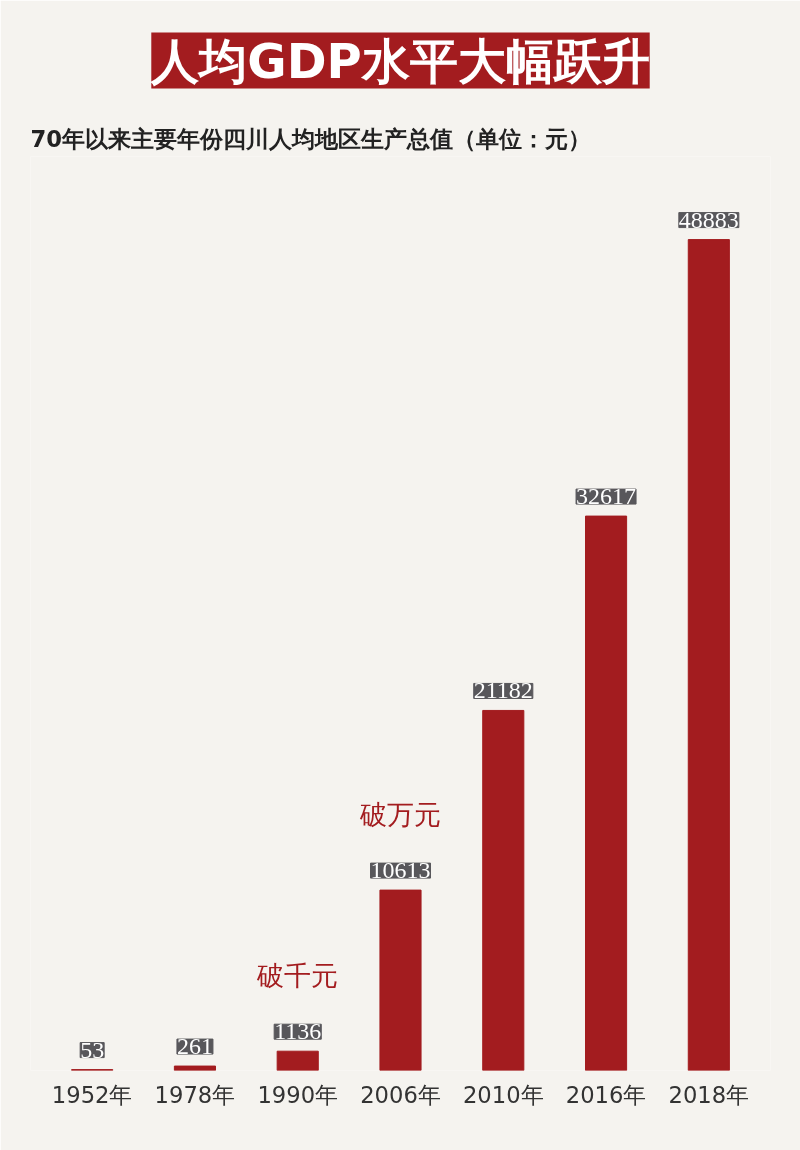 The image size is (800, 1150). I want to click on data-label: 53, so click(92, 1049).